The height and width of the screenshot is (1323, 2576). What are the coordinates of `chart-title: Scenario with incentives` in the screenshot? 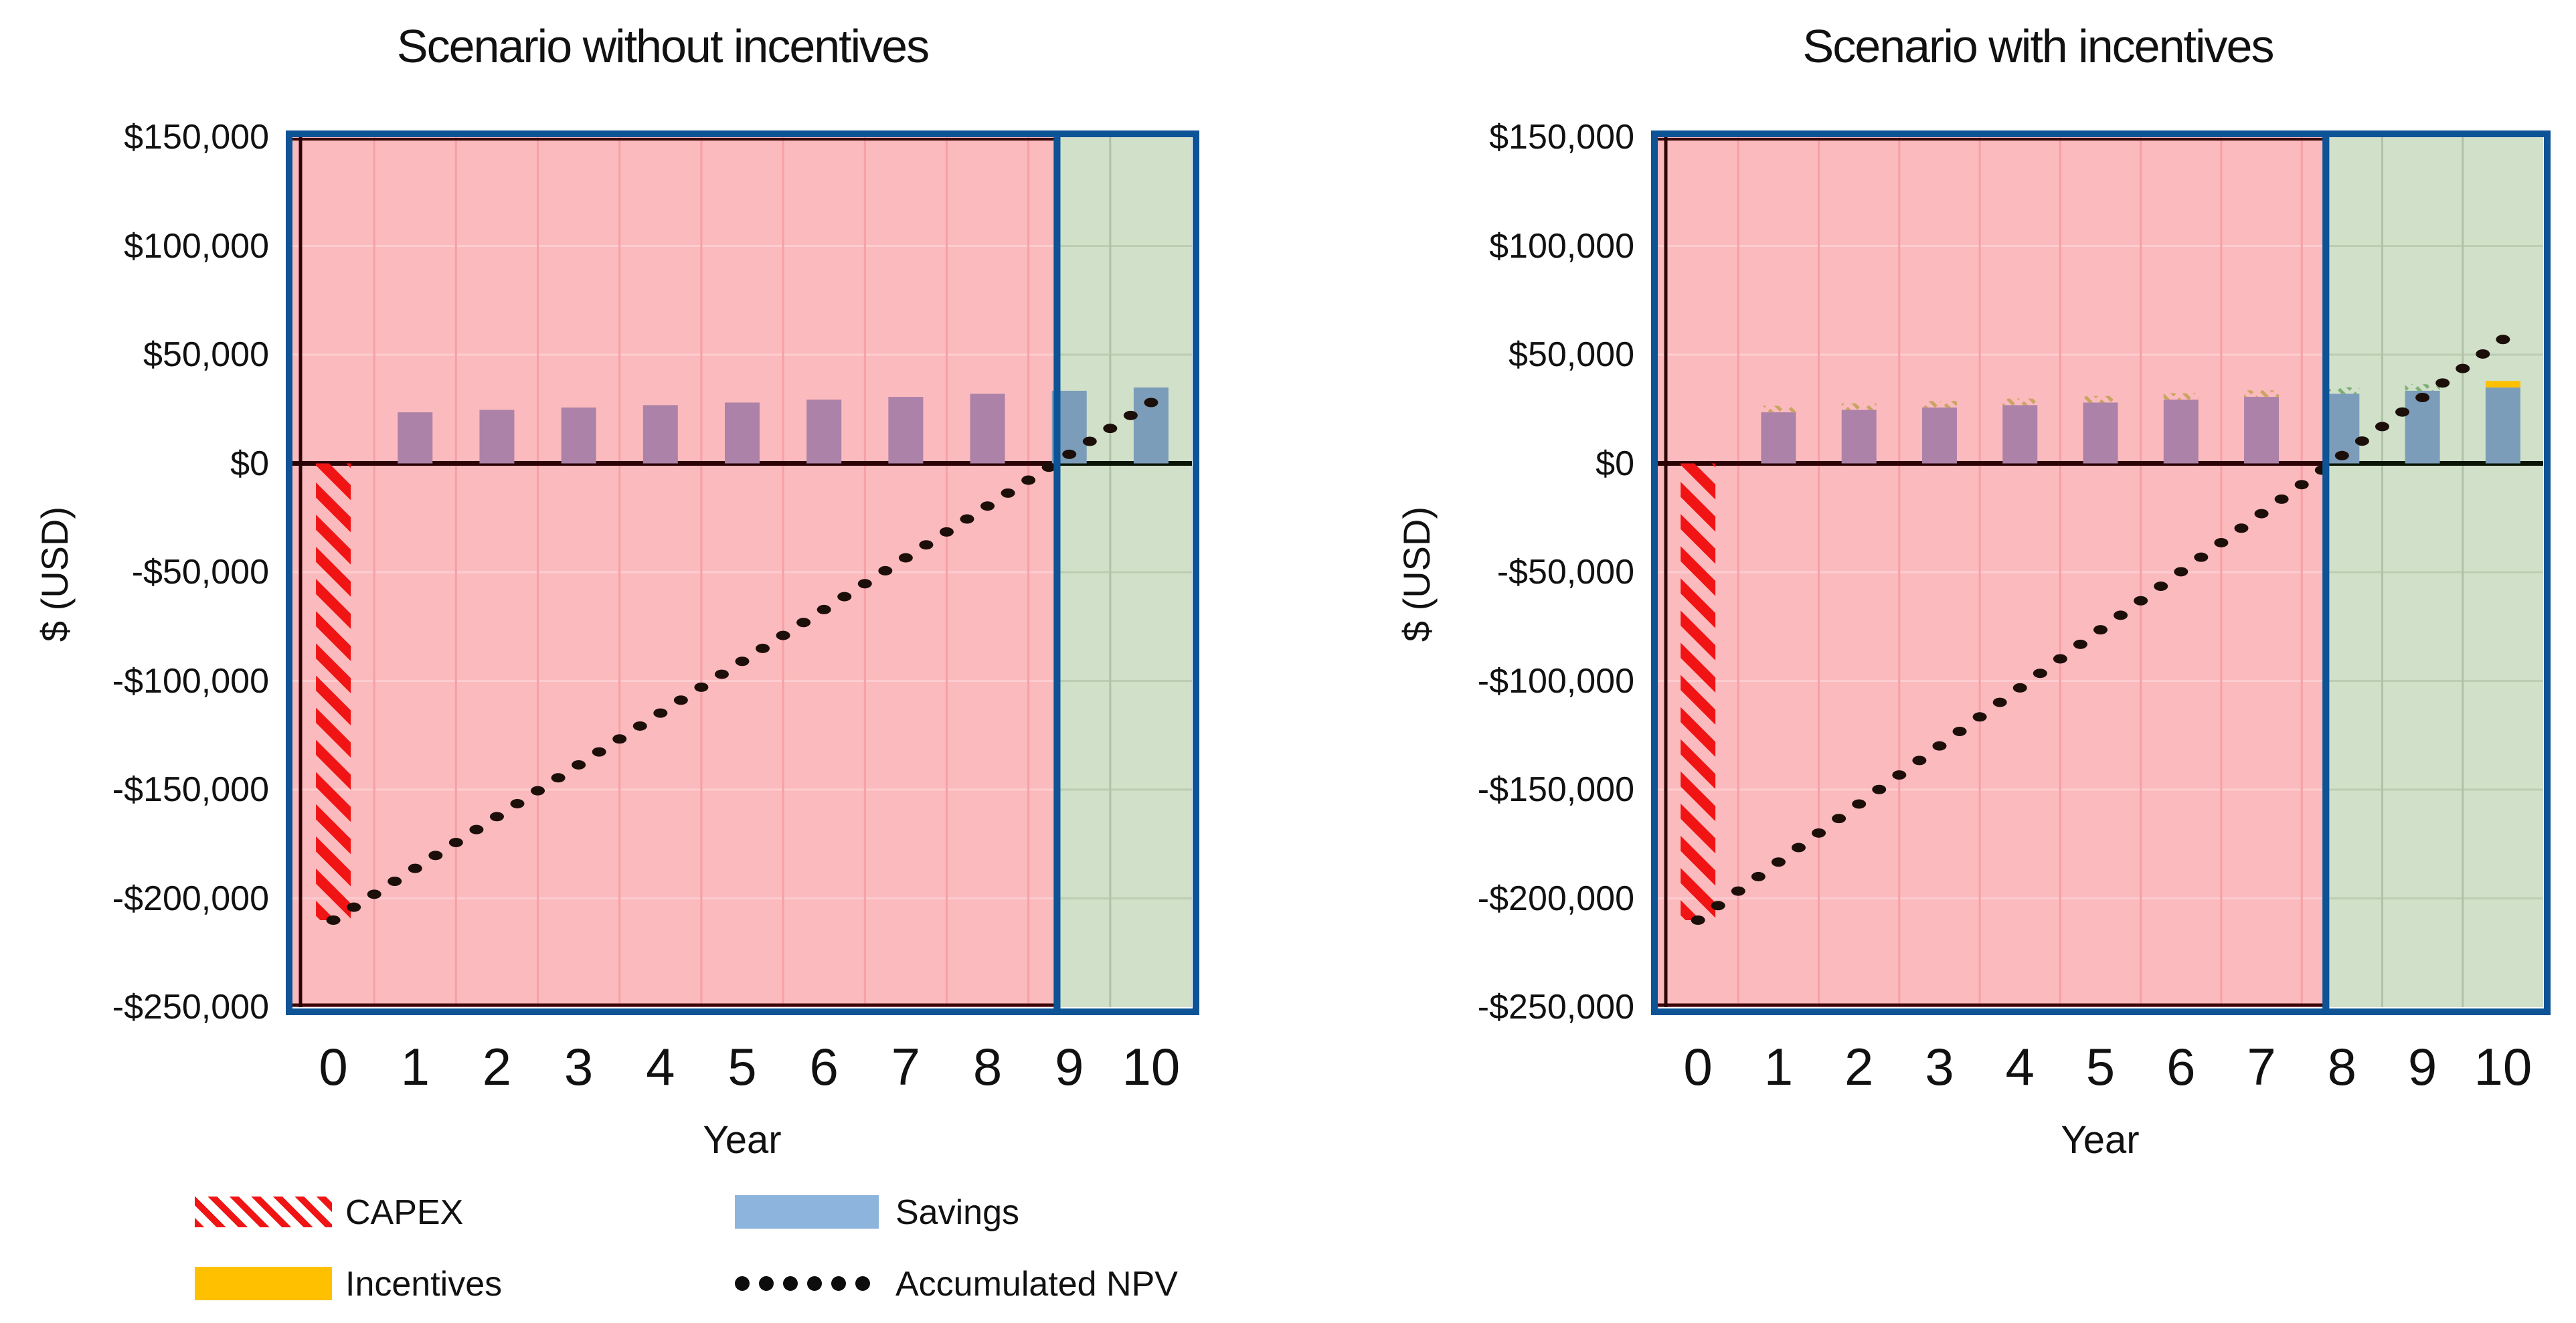 It's located at (2038, 46).